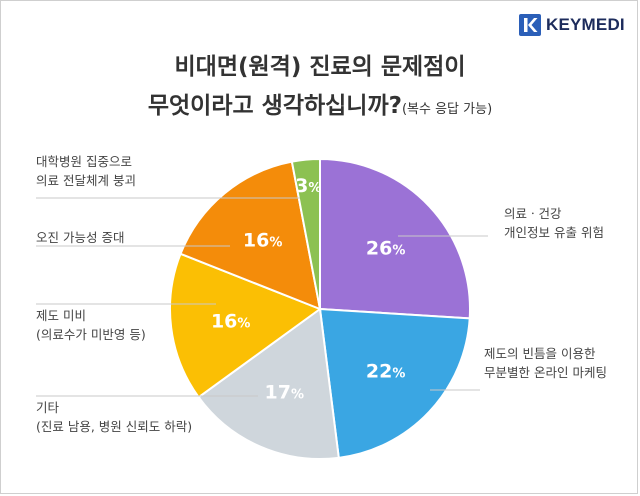  I want to click on brand-logo: KEYMEDI, so click(572, 25).